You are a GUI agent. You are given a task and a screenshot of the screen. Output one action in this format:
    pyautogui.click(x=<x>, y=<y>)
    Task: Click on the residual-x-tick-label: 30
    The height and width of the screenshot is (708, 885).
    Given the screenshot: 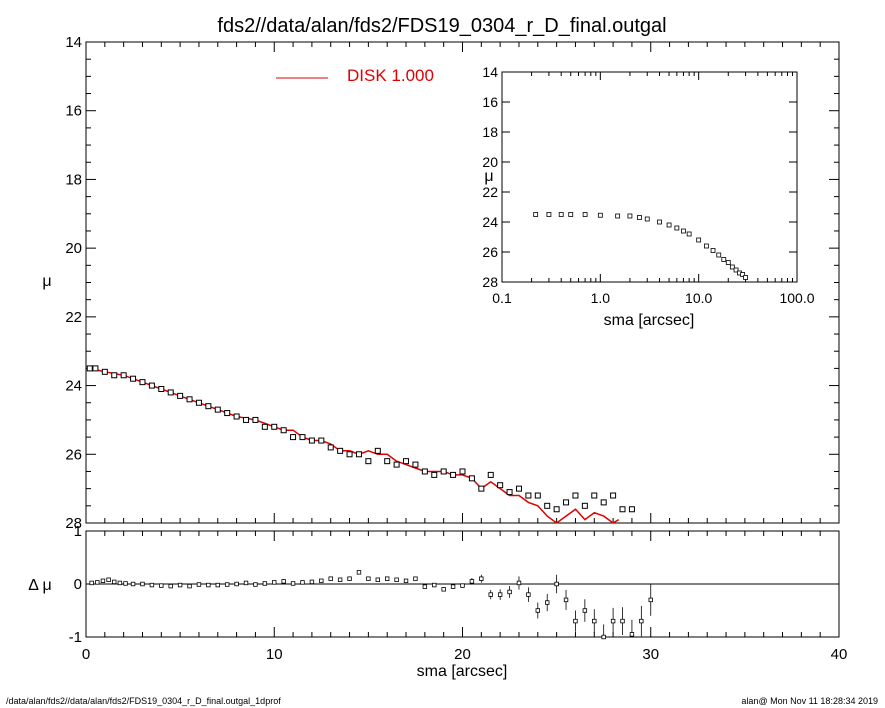 What is the action you would take?
    pyautogui.click(x=650, y=654)
    